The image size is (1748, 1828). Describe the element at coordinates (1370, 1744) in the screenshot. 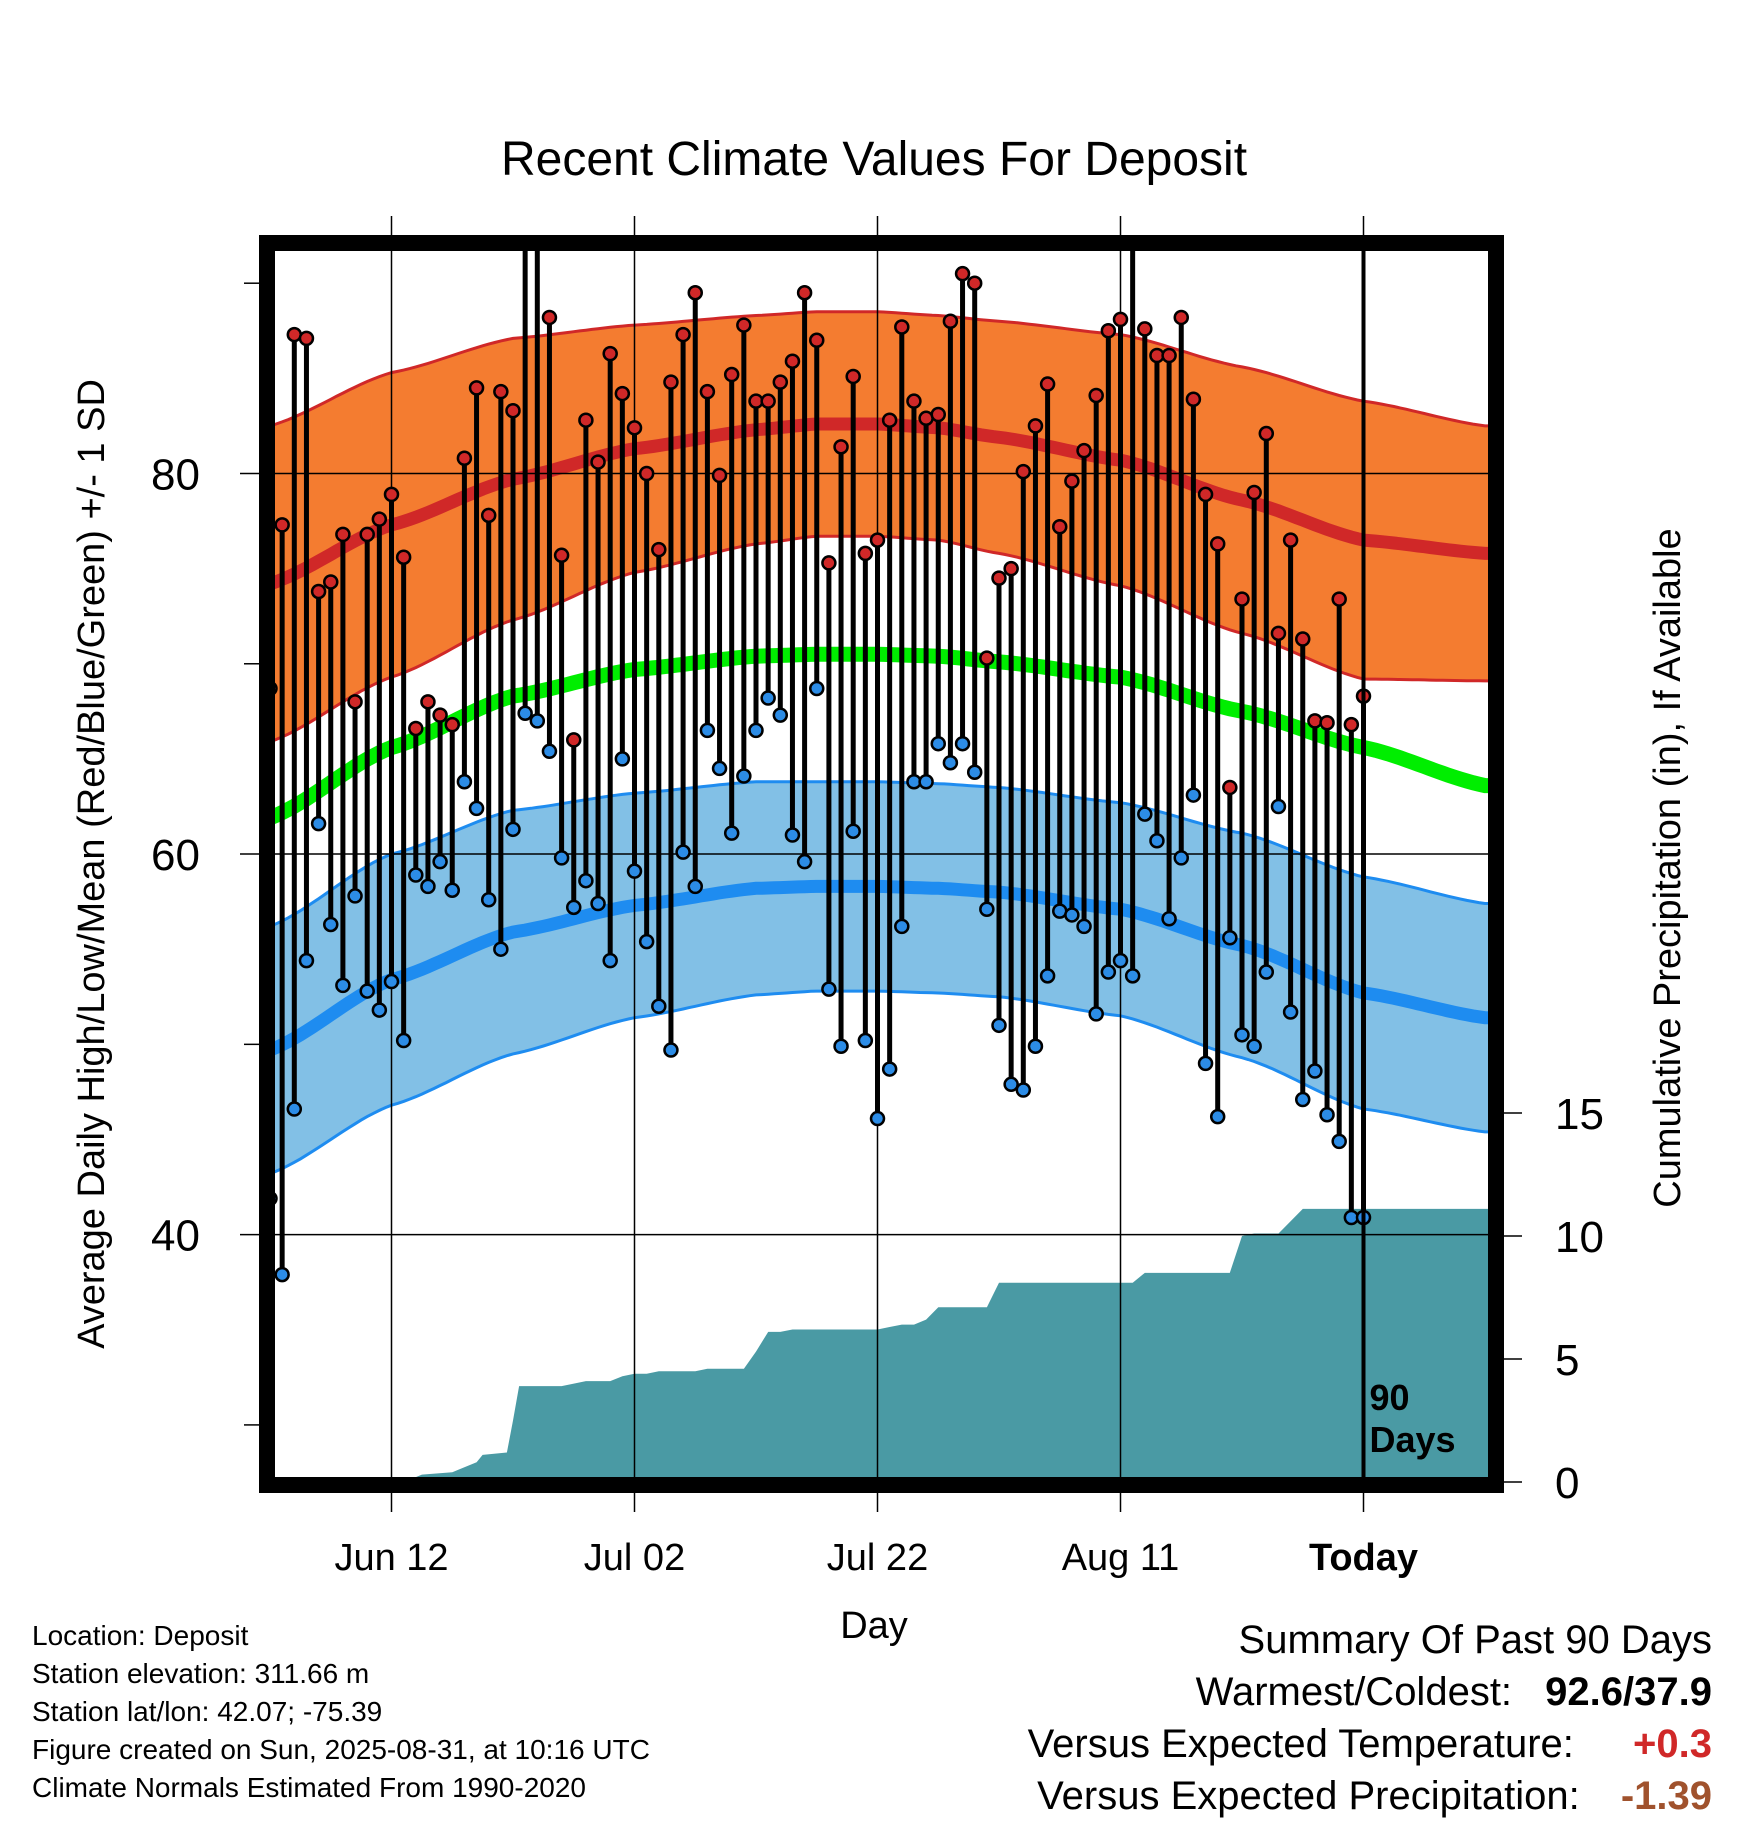

I see `summary-temp: Versus Expected Temperature: +0.3` at that location.